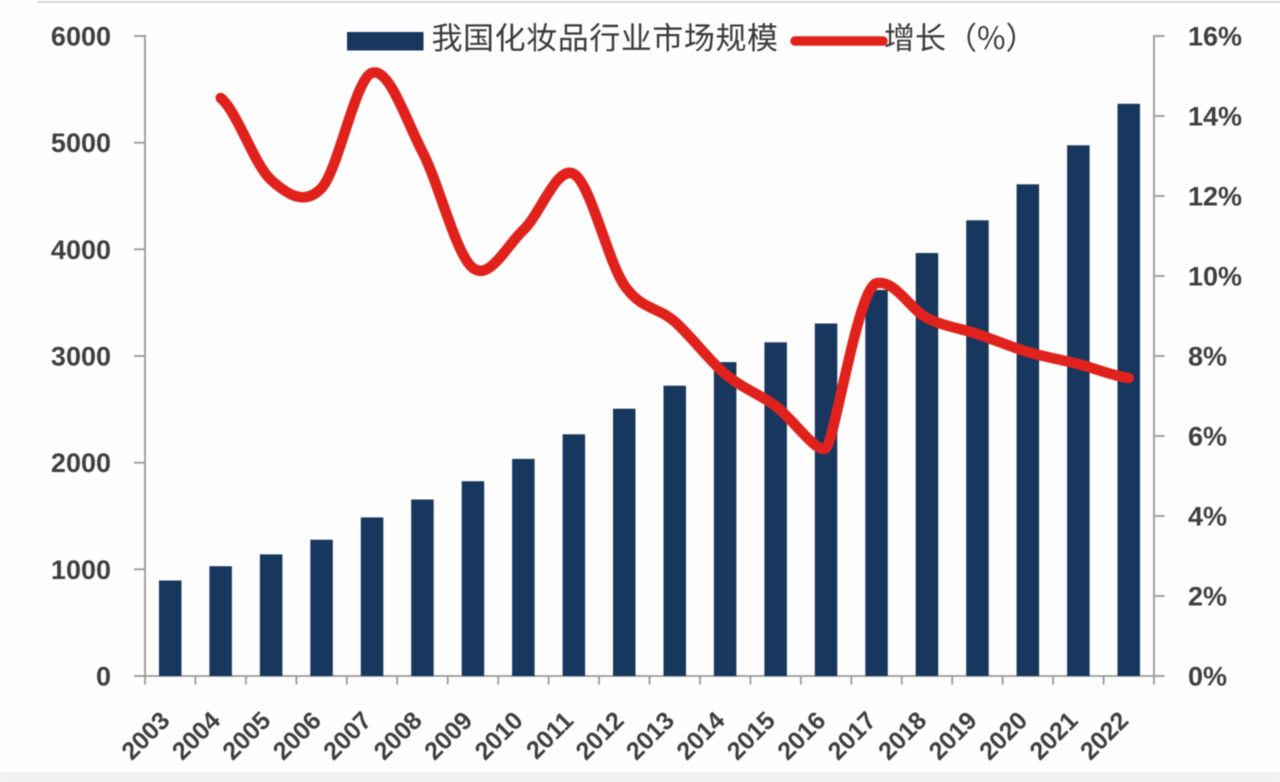 The image size is (1280, 782). What do you see at coordinates (1207, 677) in the screenshot?
I see `svg-text: 0%` at bounding box center [1207, 677].